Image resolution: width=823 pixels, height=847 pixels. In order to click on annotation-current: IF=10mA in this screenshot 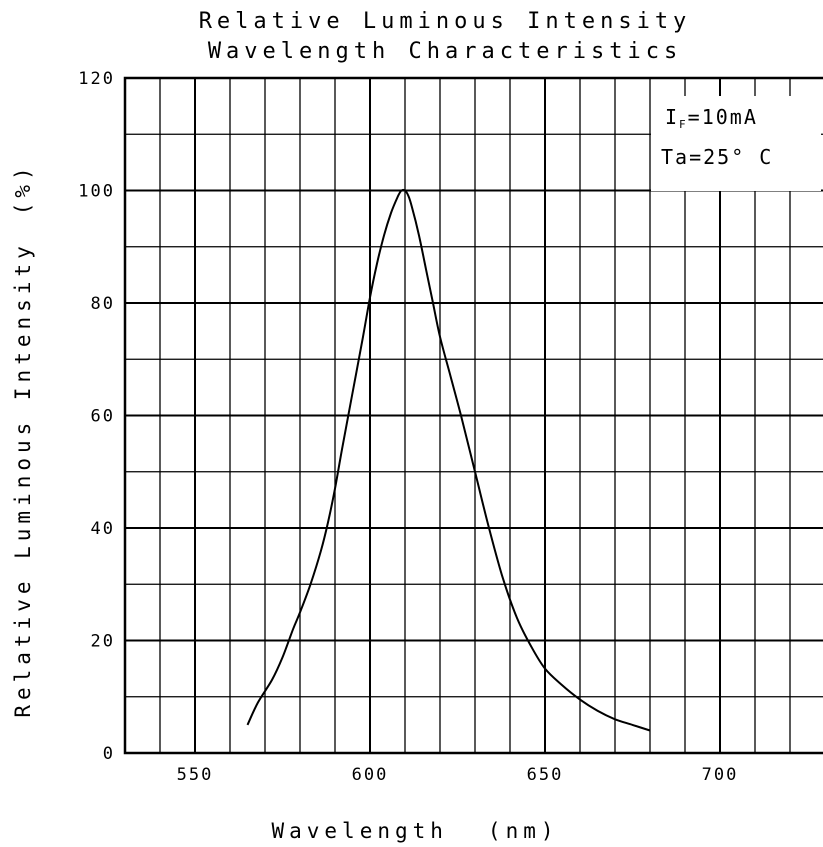, I will do `click(711, 118)`.